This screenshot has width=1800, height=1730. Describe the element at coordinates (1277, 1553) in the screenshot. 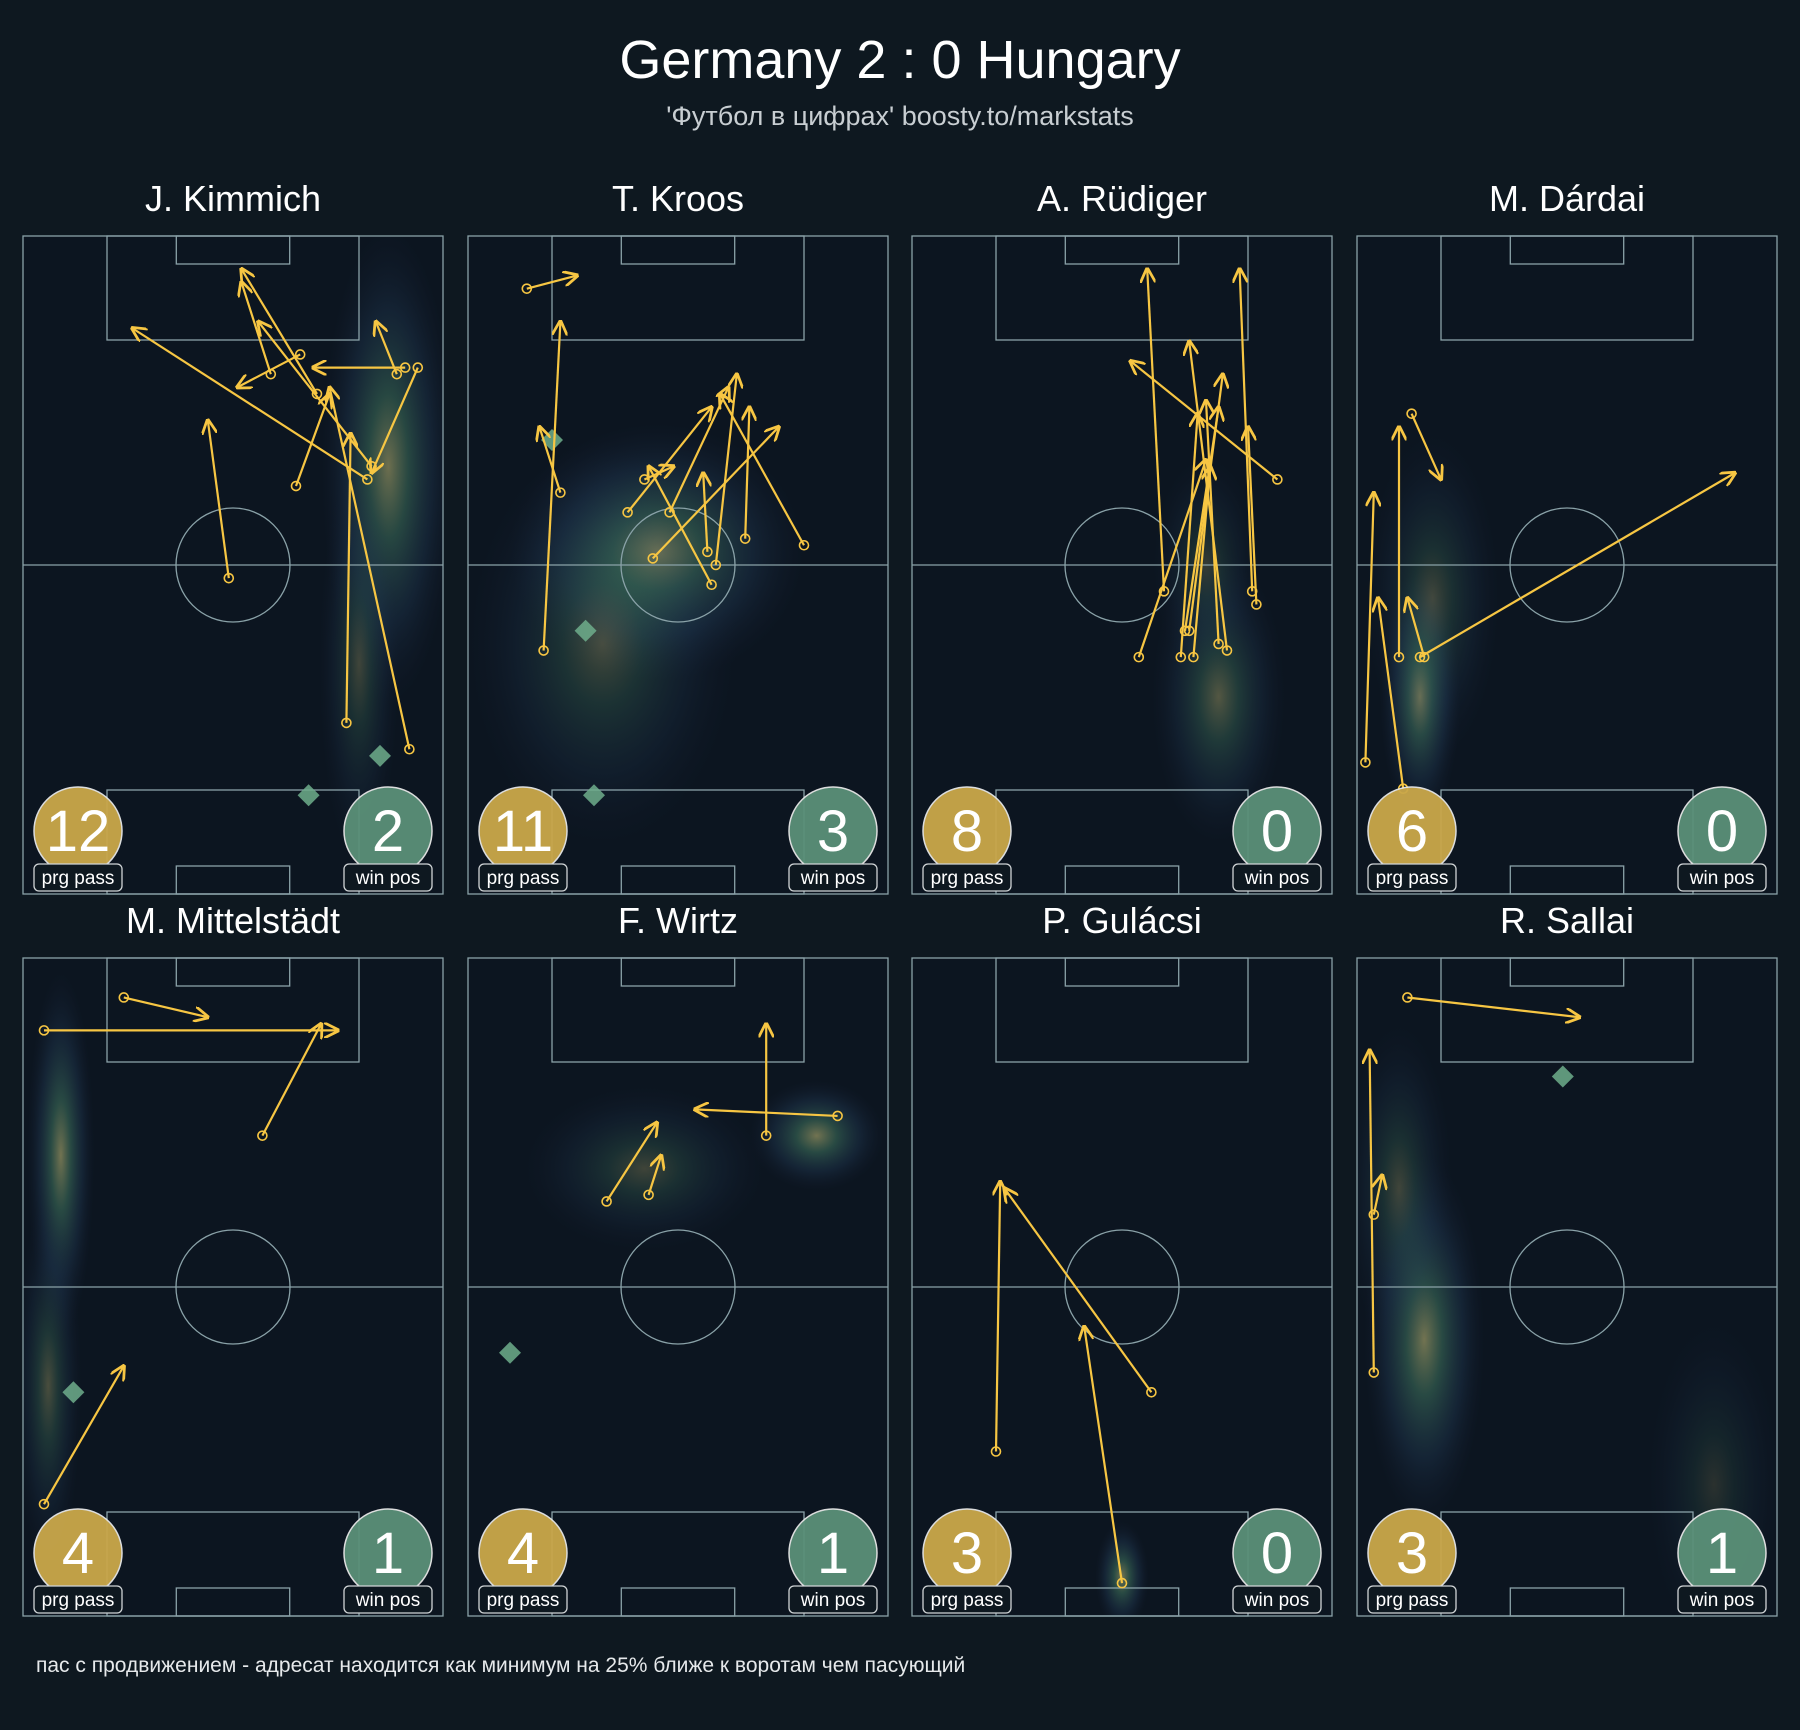

I see `win-pos-value: 0` at that location.